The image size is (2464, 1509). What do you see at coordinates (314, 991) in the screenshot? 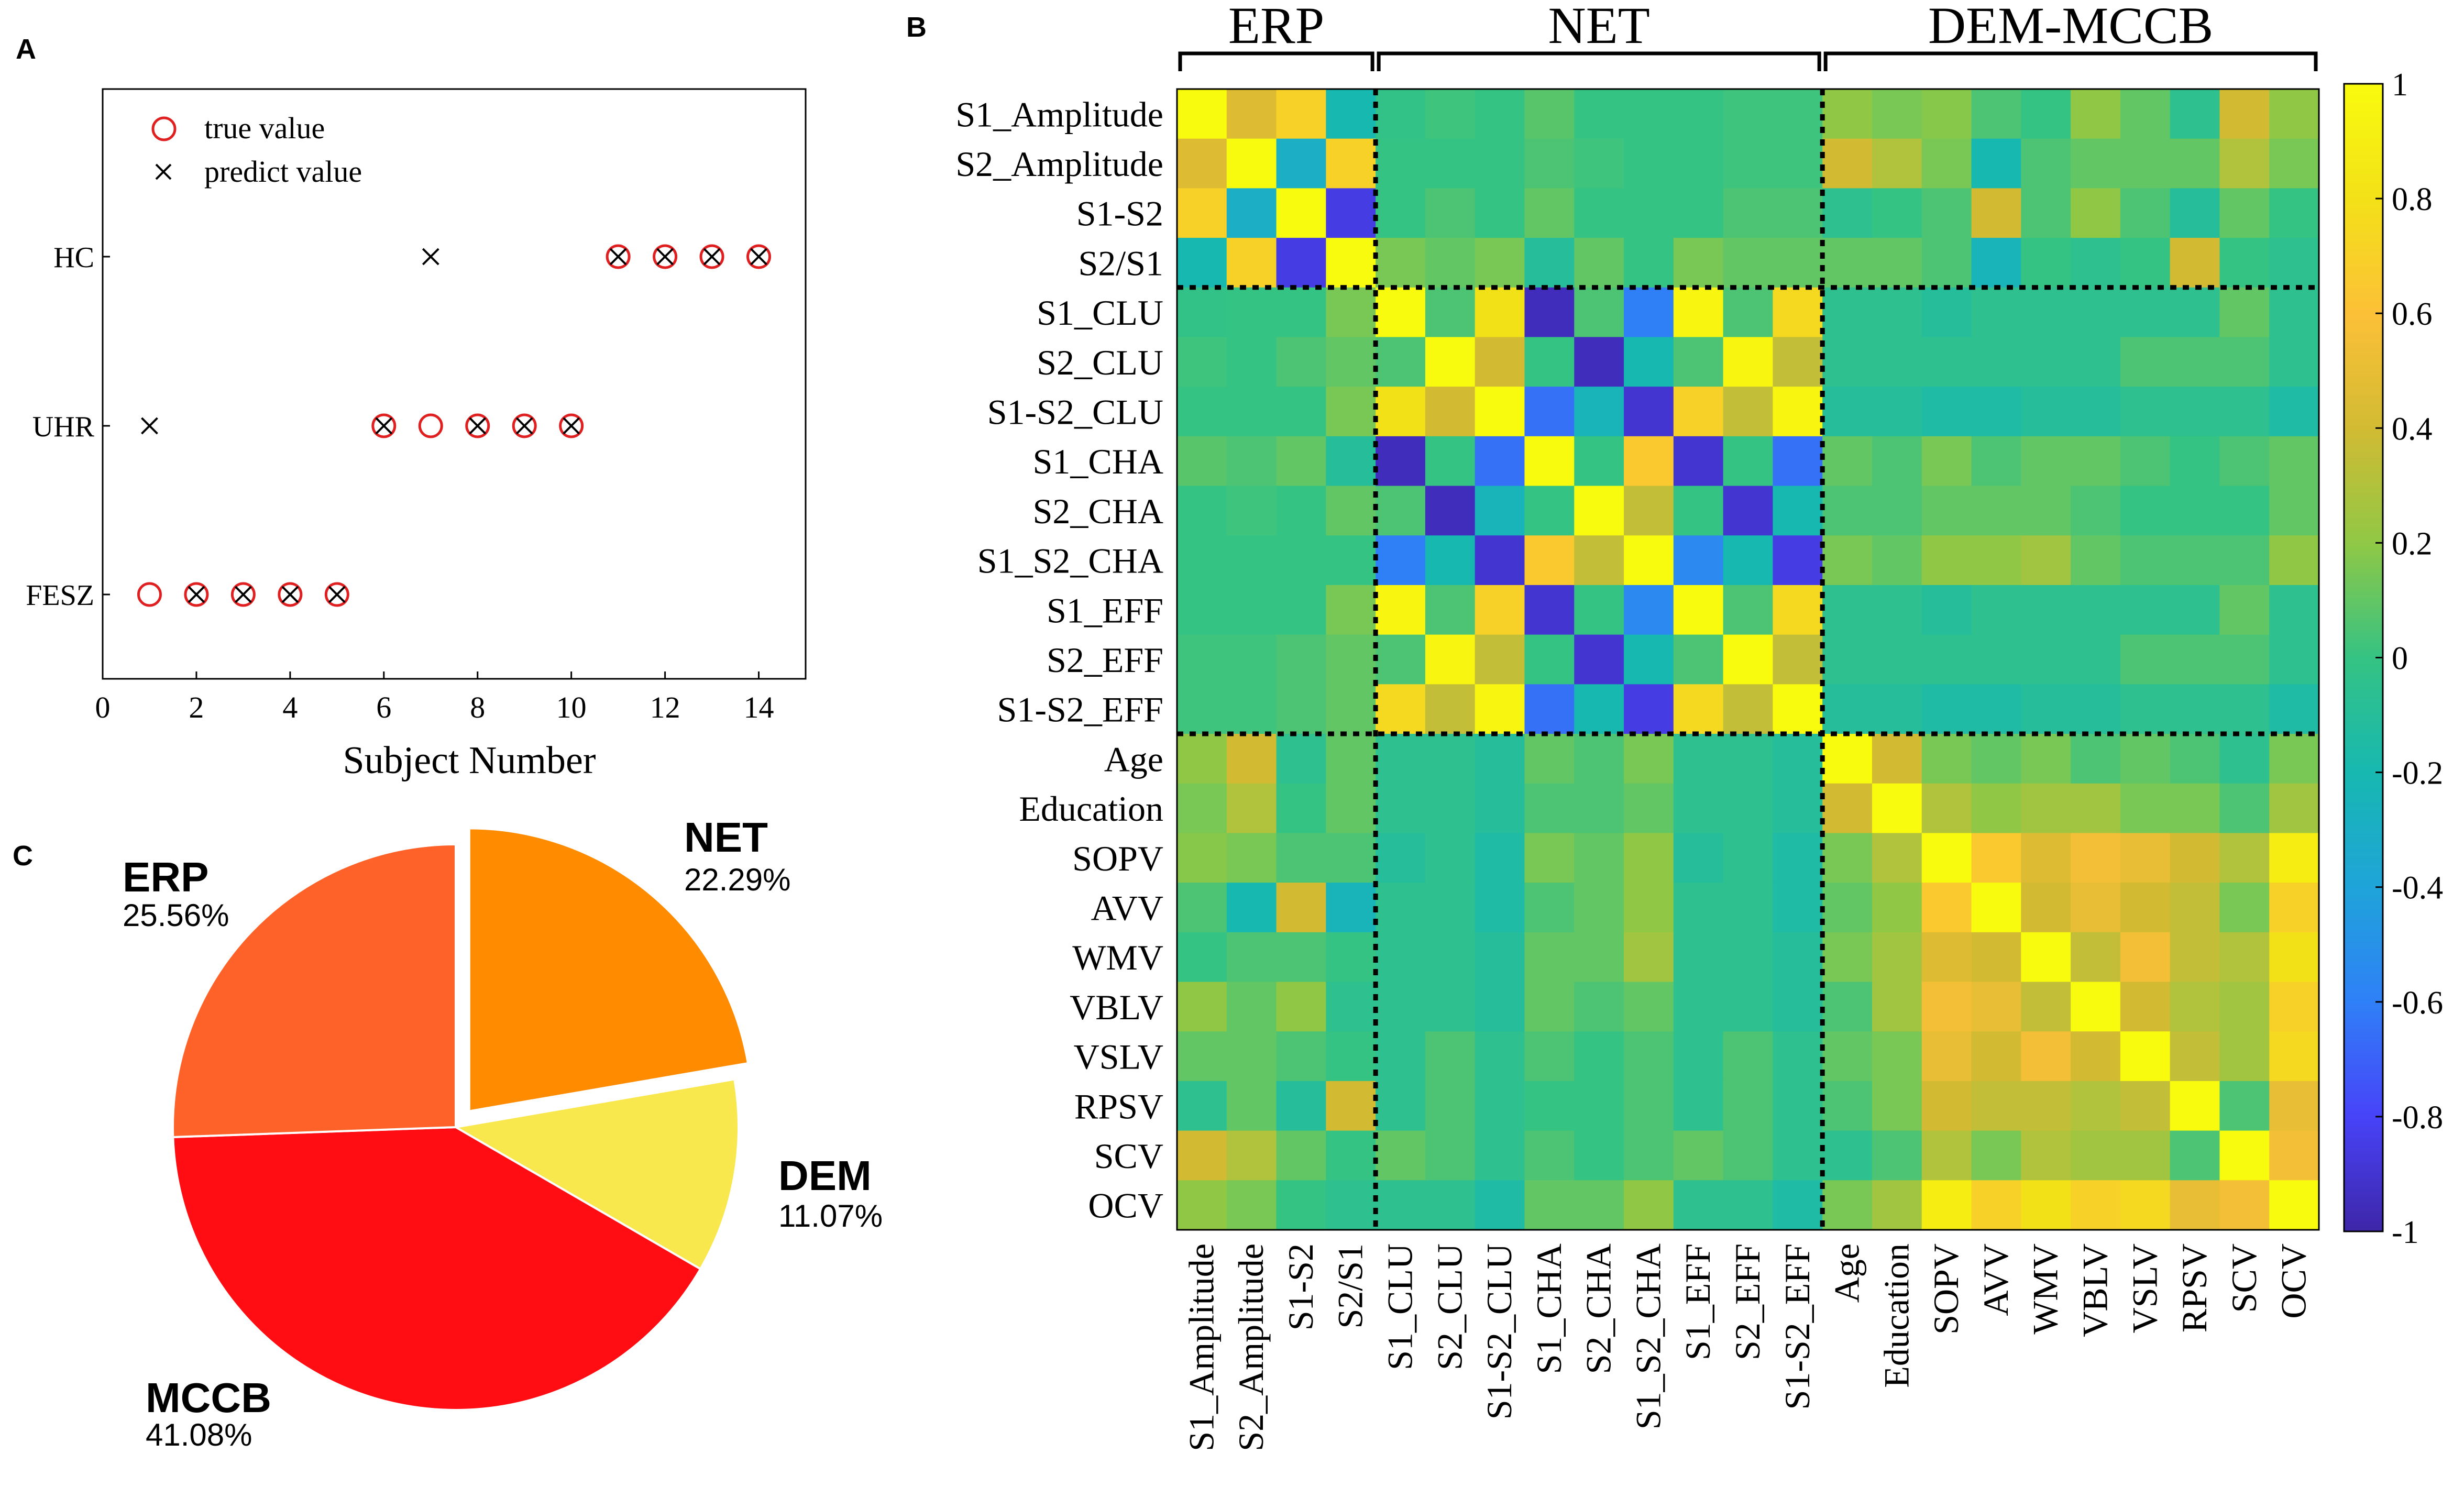
I see `pie-slice-erp` at bounding box center [314, 991].